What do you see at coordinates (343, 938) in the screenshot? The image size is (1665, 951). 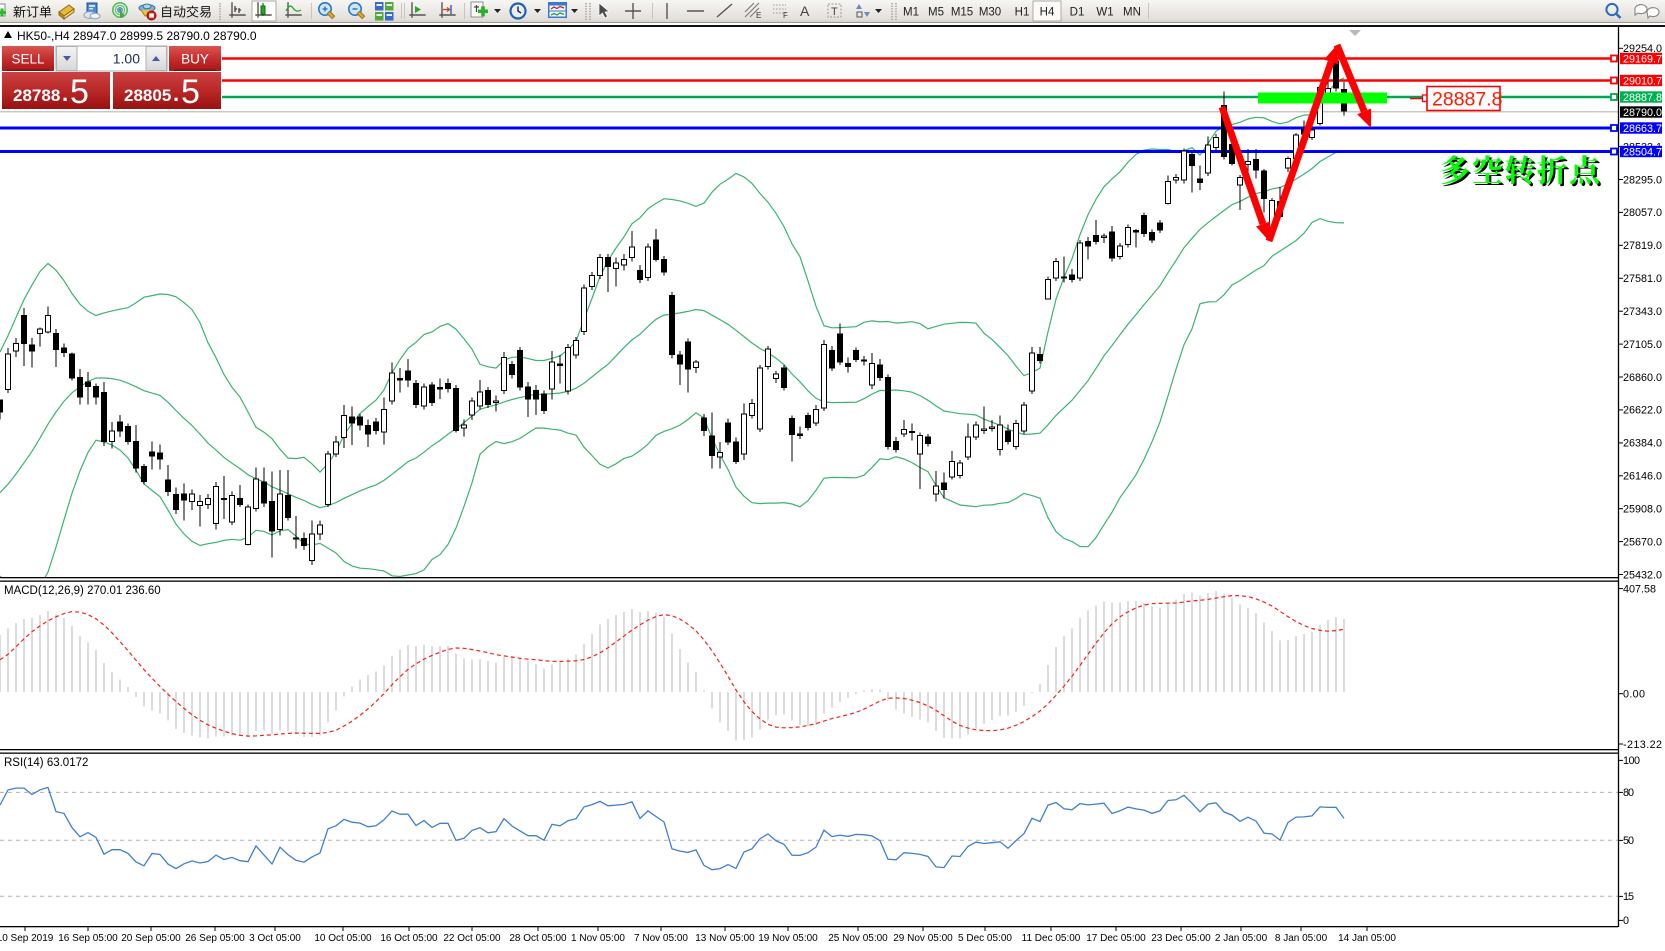 I see `svg-text: 10 Oct 05:00` at bounding box center [343, 938].